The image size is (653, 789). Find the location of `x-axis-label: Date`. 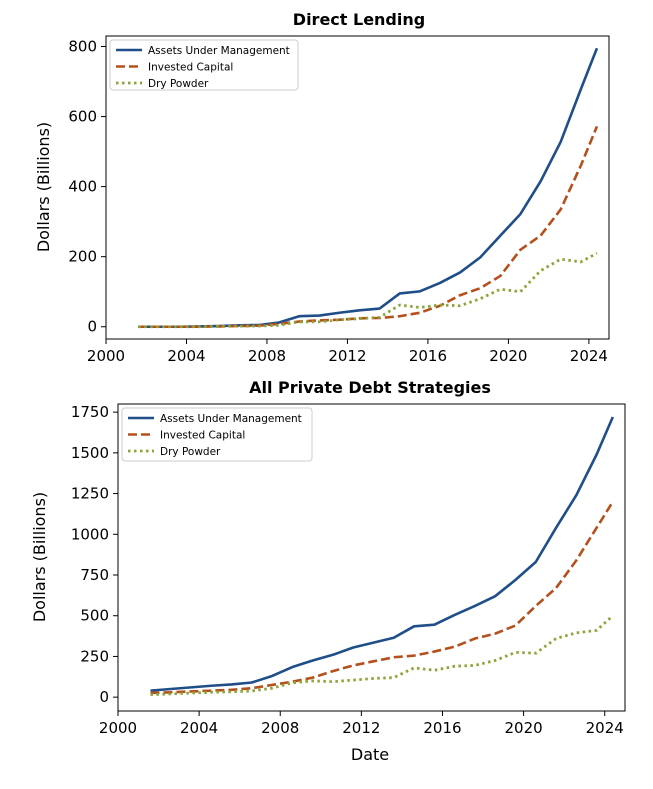

x-axis-label: Date is located at coordinates (370, 754).